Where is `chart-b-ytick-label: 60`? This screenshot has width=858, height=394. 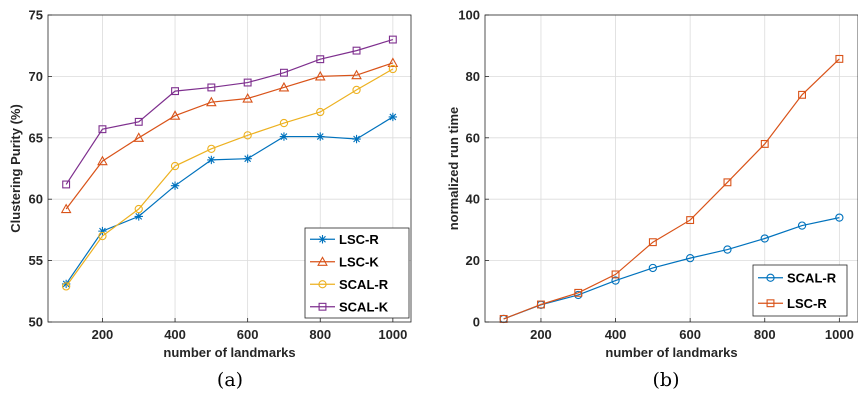
chart-b-ytick-label: 60 is located at coordinates (473, 137).